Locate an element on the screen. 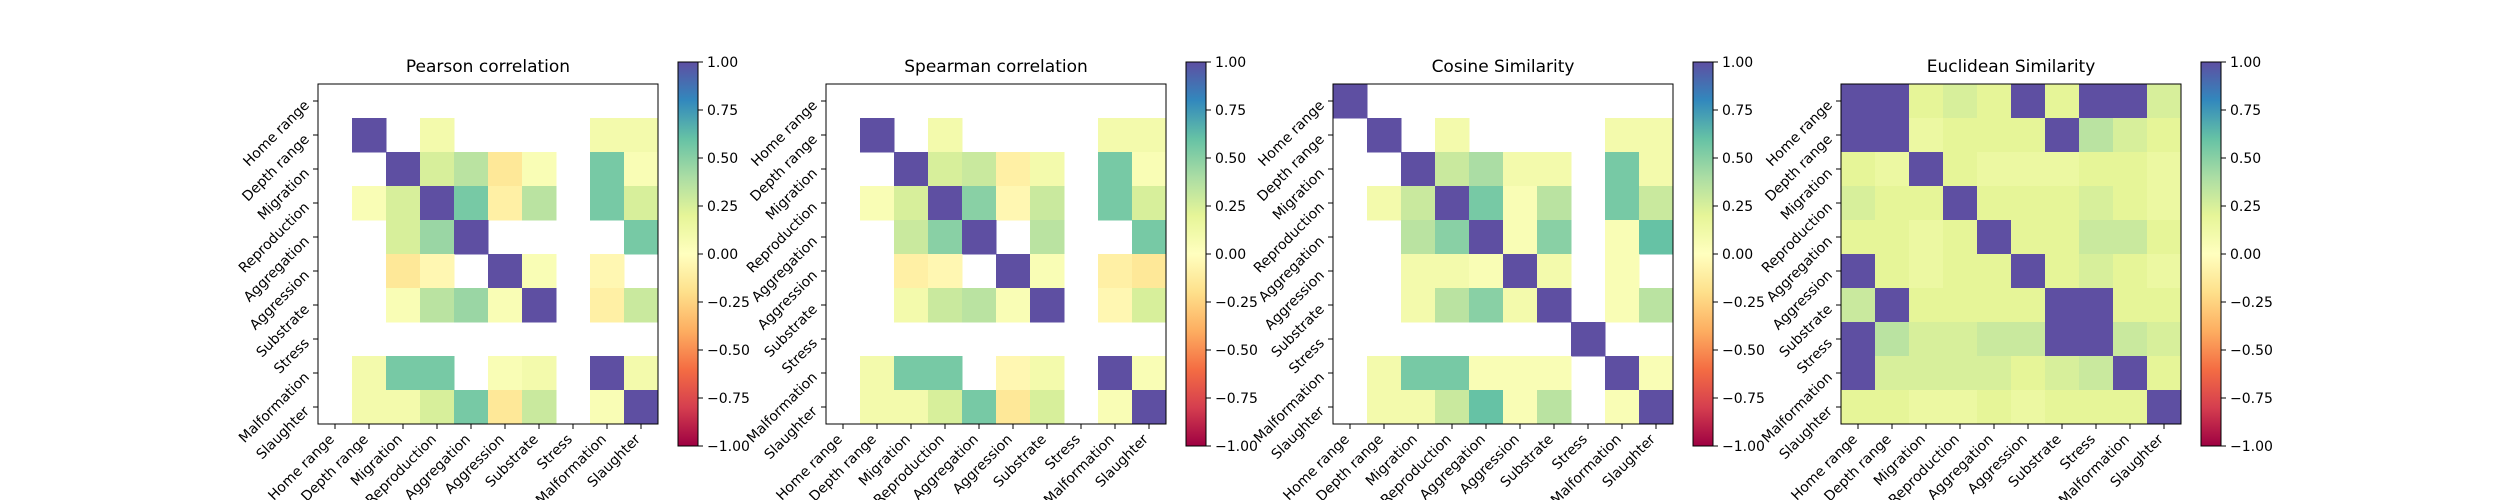 This screenshot has width=2500, height=500. colorbar-tick-label: −1.00 is located at coordinates (728, 447).